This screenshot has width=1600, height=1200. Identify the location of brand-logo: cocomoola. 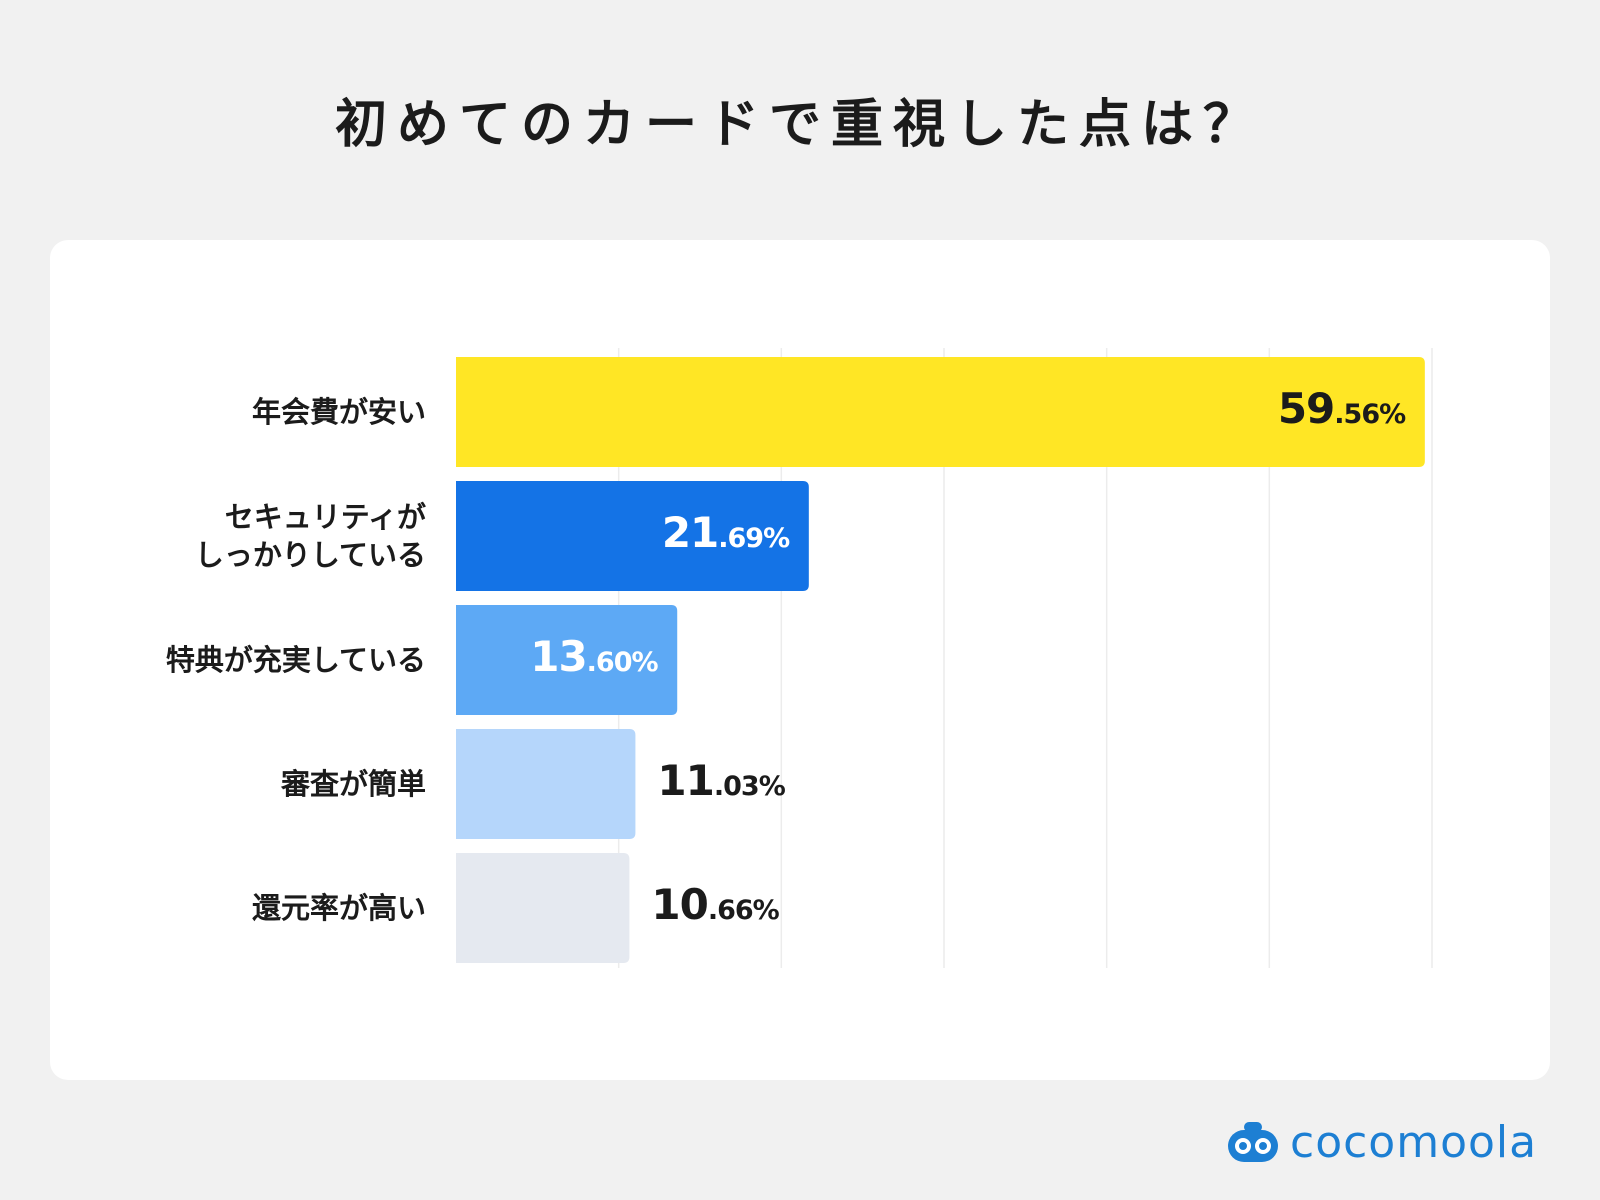
(1382, 1142).